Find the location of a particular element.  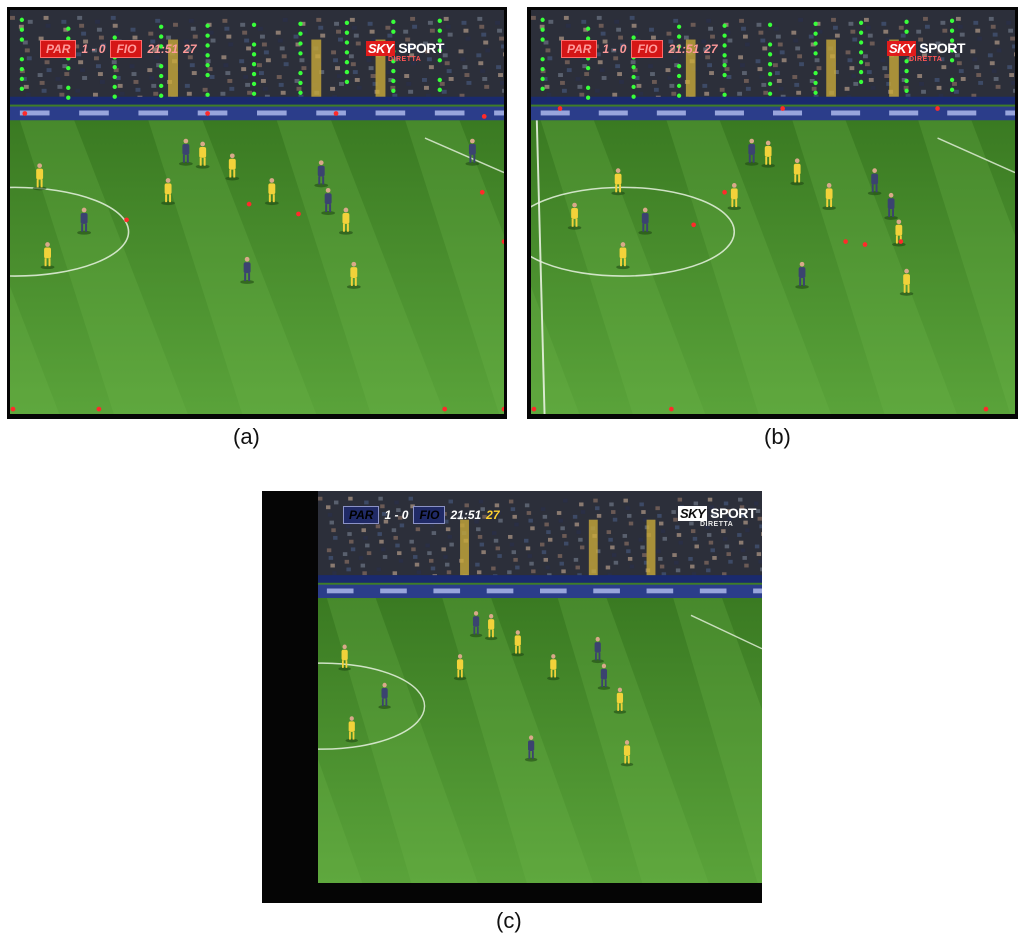

added-time-b: 27 is located at coordinates (711, 49).